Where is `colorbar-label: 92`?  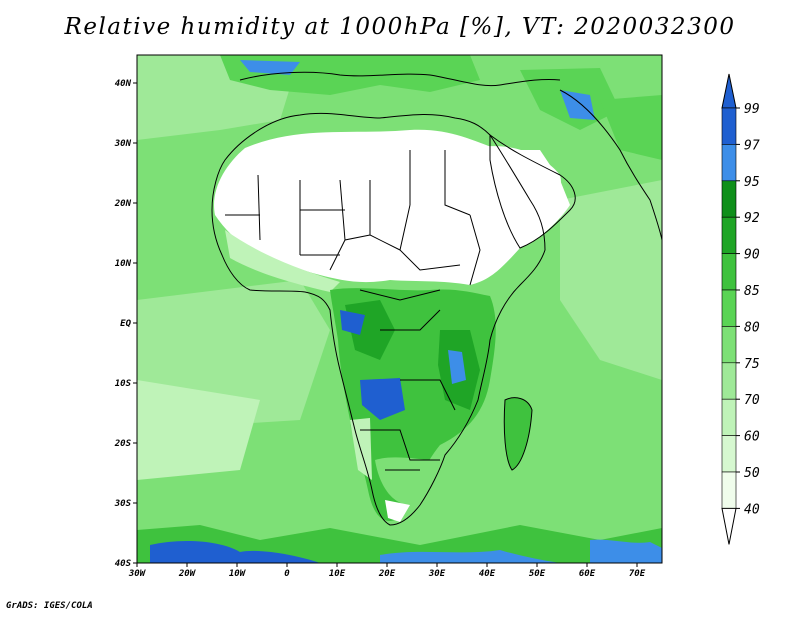
colorbar-label: 92 is located at coordinates (752, 218).